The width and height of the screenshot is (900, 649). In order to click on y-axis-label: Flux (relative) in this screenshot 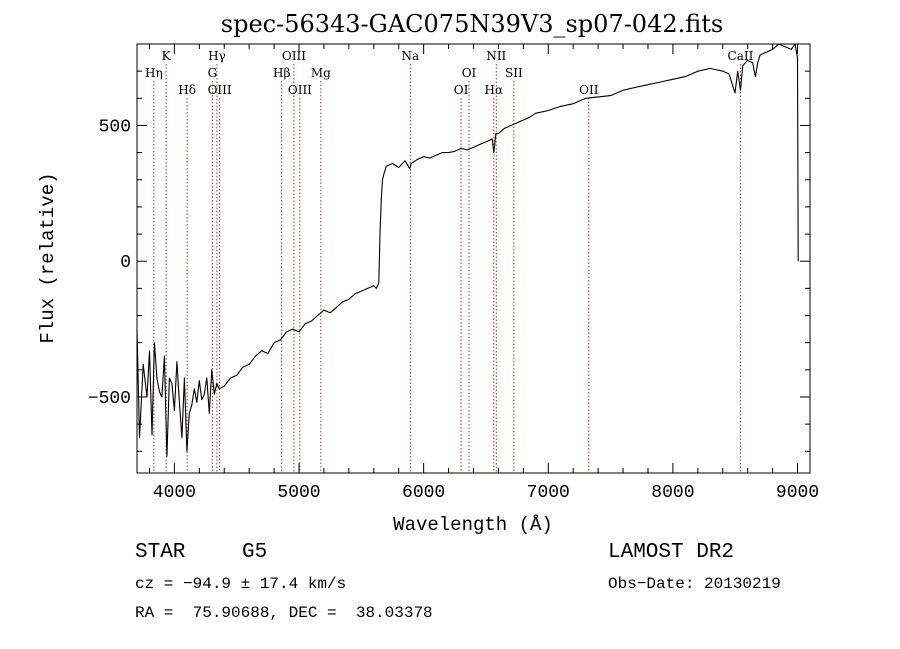, I will do `click(48, 257)`.